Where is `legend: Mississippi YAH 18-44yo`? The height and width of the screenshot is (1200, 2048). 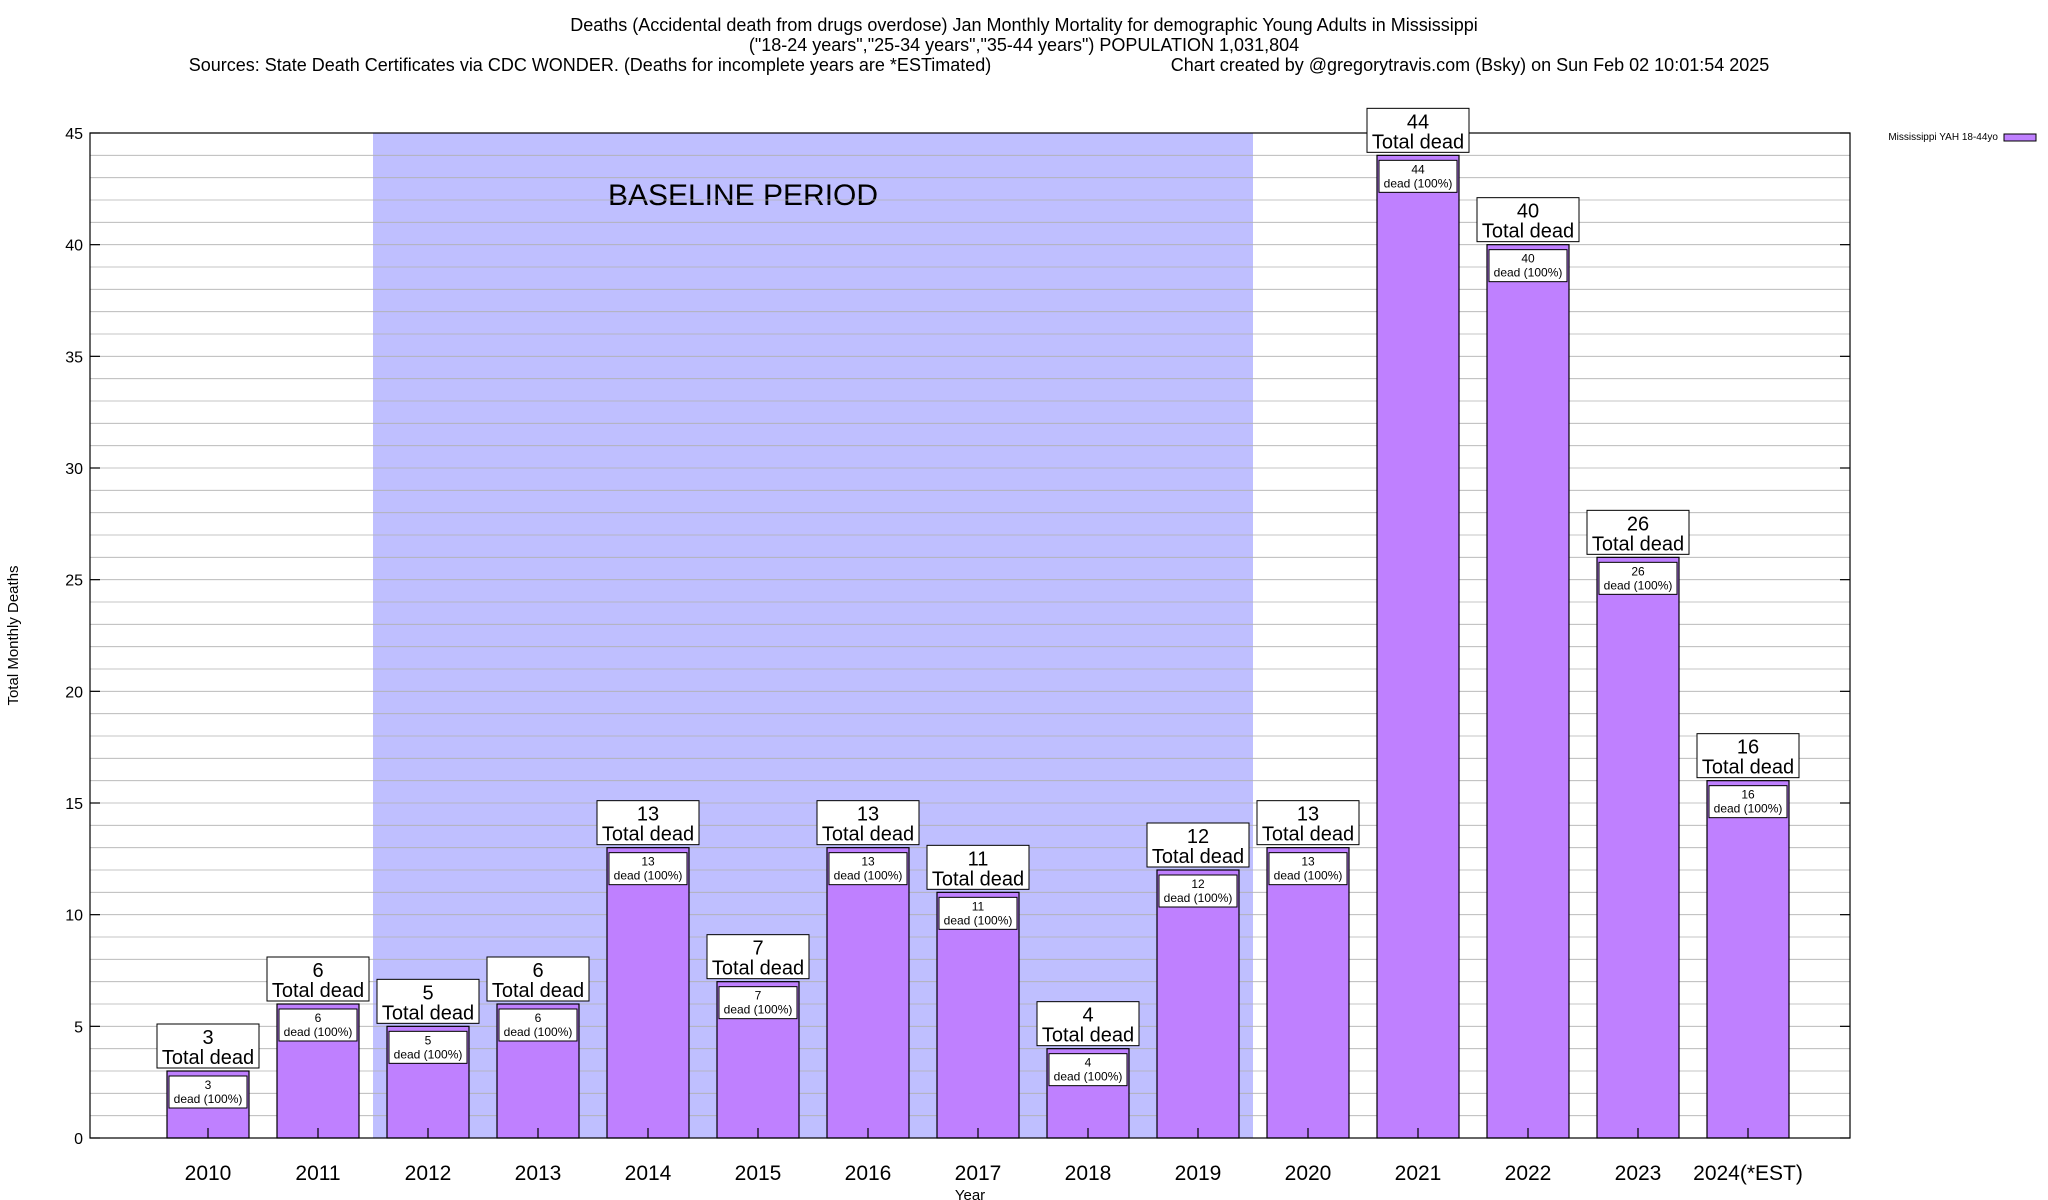 legend: Mississippi YAH 18-44yo is located at coordinates (1962, 137).